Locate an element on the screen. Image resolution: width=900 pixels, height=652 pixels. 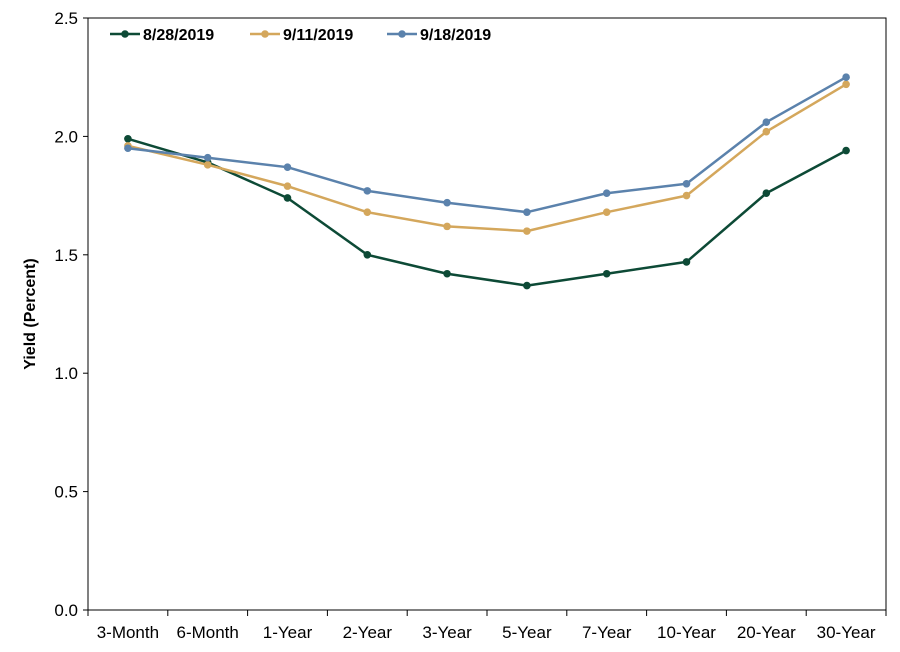
legend-label: 8/28/2019 is located at coordinates (178, 35).